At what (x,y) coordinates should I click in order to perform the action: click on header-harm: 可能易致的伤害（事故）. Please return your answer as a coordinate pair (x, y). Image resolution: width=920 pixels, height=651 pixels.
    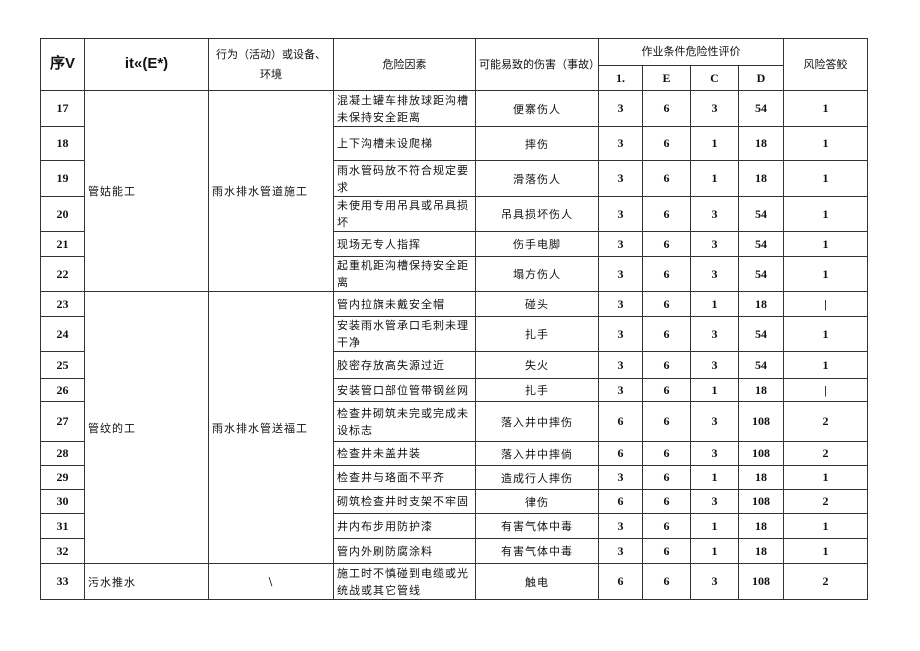
    Looking at the image, I should click on (537, 64).